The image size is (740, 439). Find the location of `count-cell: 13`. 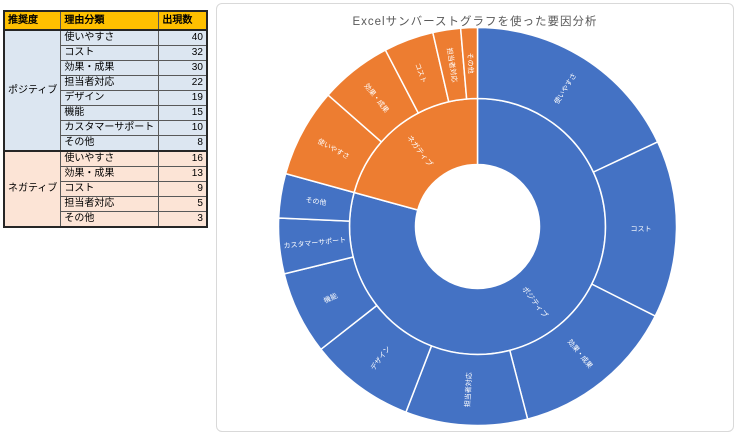

count-cell: 13 is located at coordinates (183, 174).